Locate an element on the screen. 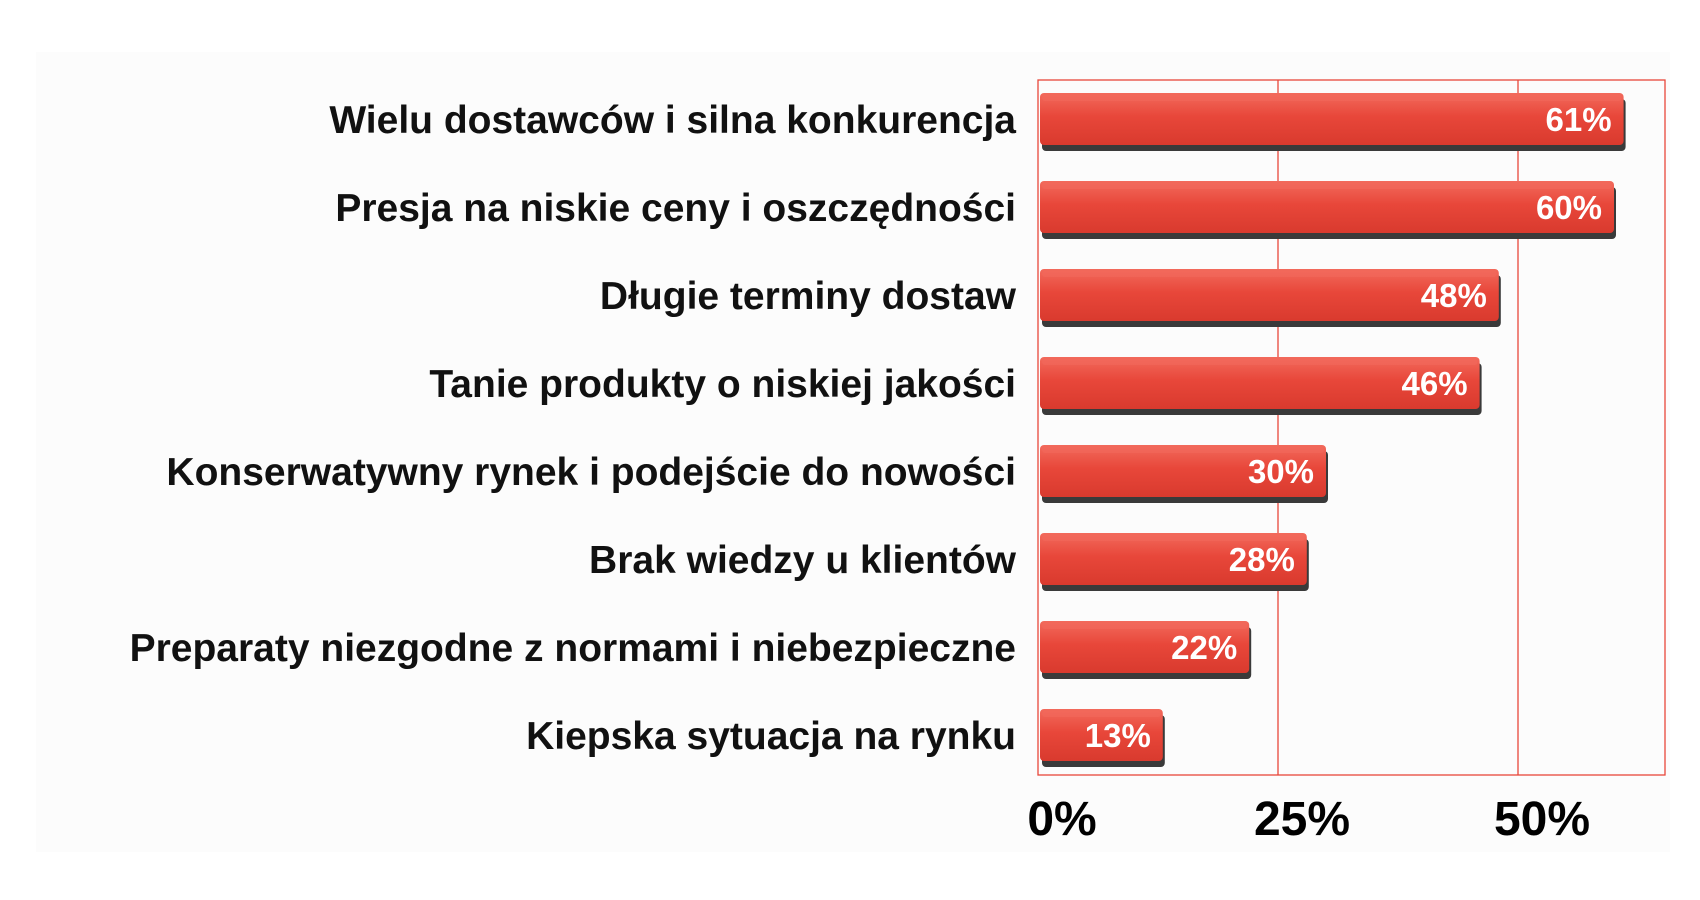 The height and width of the screenshot is (900, 1700). data-label: 46% is located at coordinates (1435, 383).